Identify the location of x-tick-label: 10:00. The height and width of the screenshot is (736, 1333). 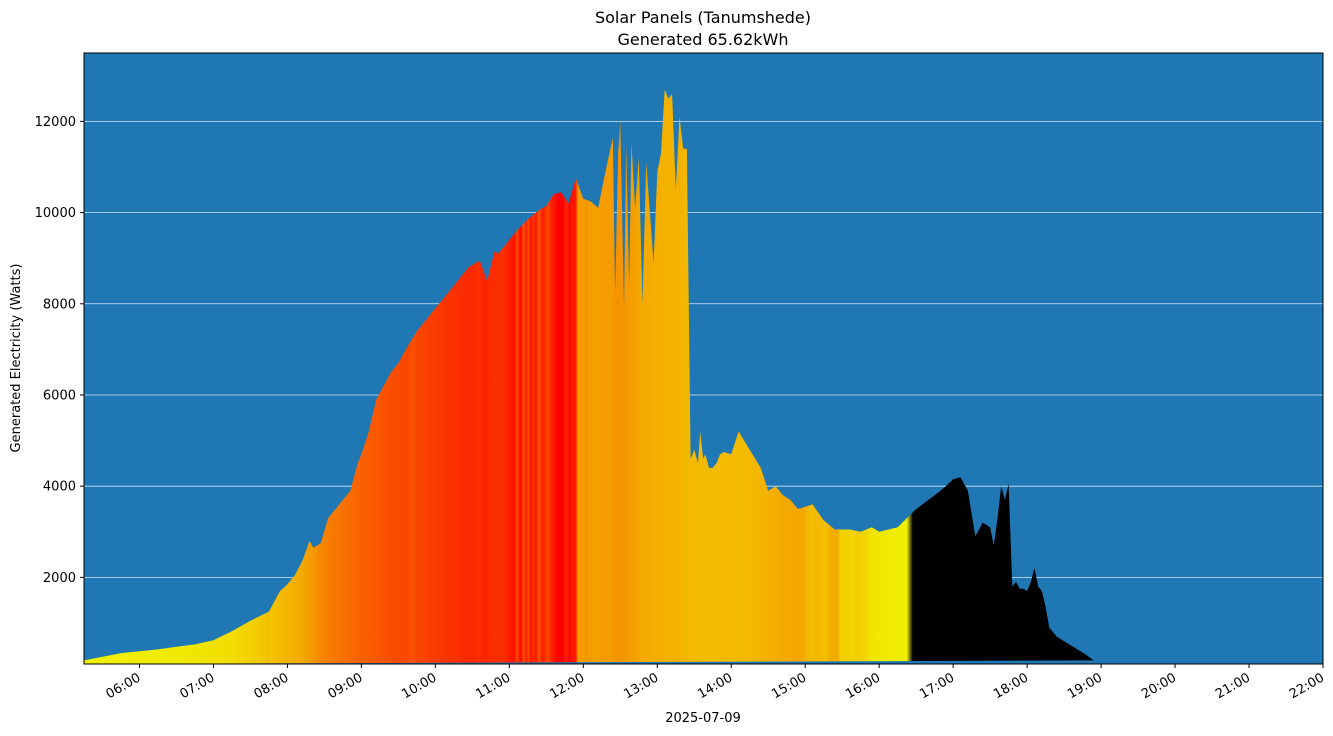
(419, 686).